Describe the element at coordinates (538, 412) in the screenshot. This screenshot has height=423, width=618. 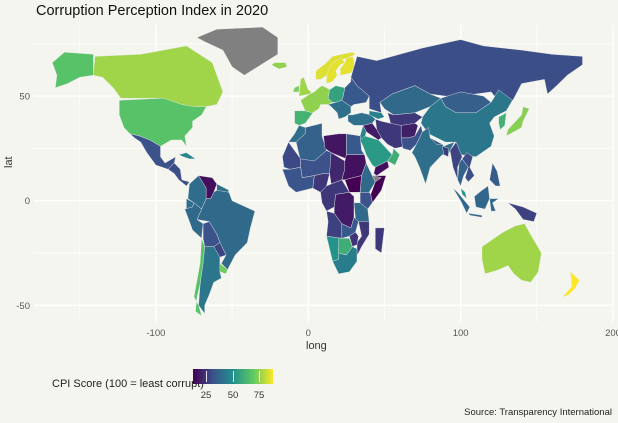
I see `source-caption: Source: Transparency International` at that location.